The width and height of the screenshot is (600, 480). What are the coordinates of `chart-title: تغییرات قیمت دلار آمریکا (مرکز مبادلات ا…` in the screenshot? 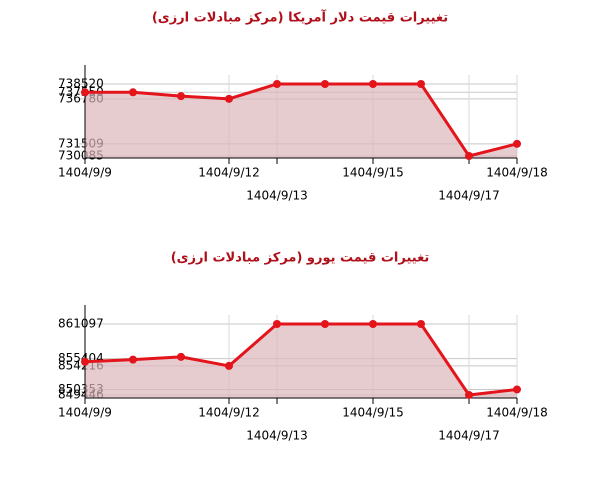 It's located at (300, 17).